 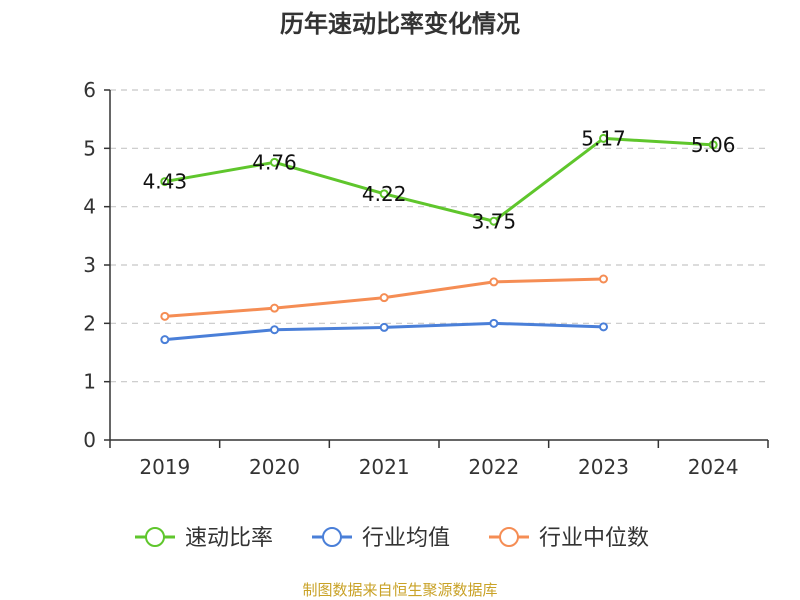 I want to click on data-label: 4.22, so click(x=384, y=194).